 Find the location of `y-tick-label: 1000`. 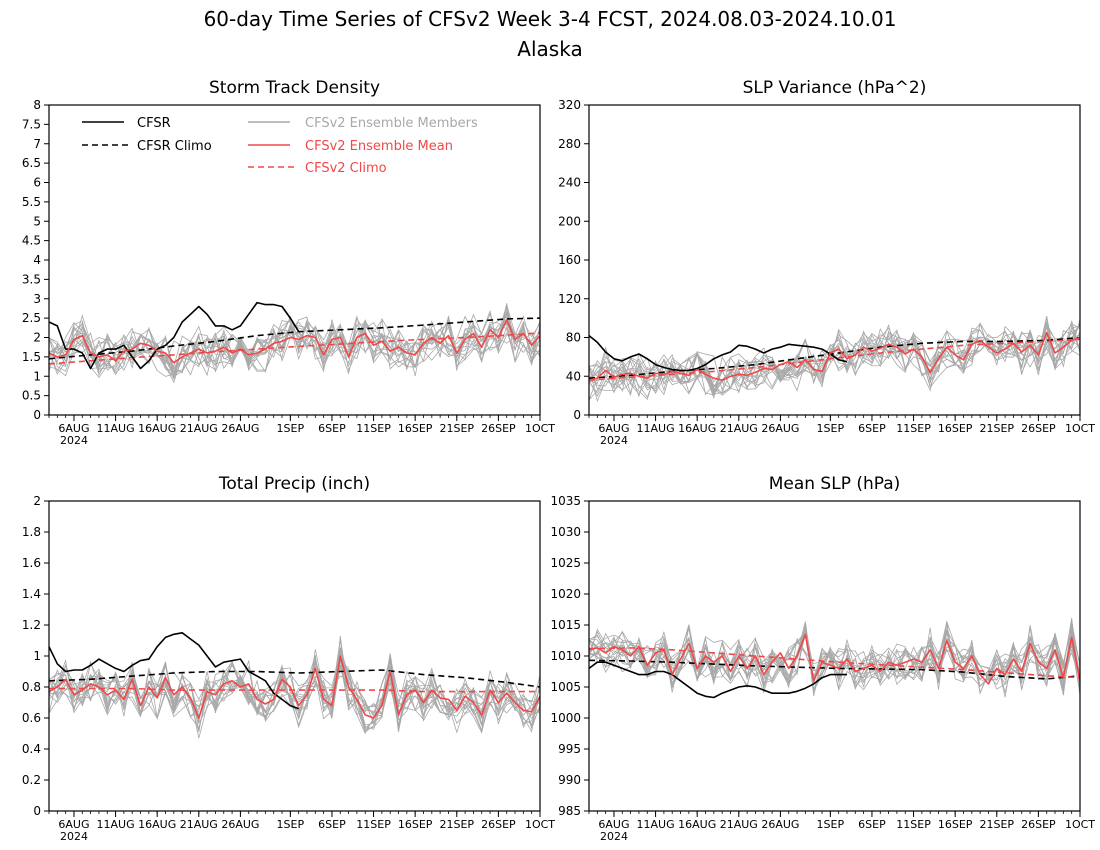

y-tick-label: 1000 is located at coordinates (565, 718).